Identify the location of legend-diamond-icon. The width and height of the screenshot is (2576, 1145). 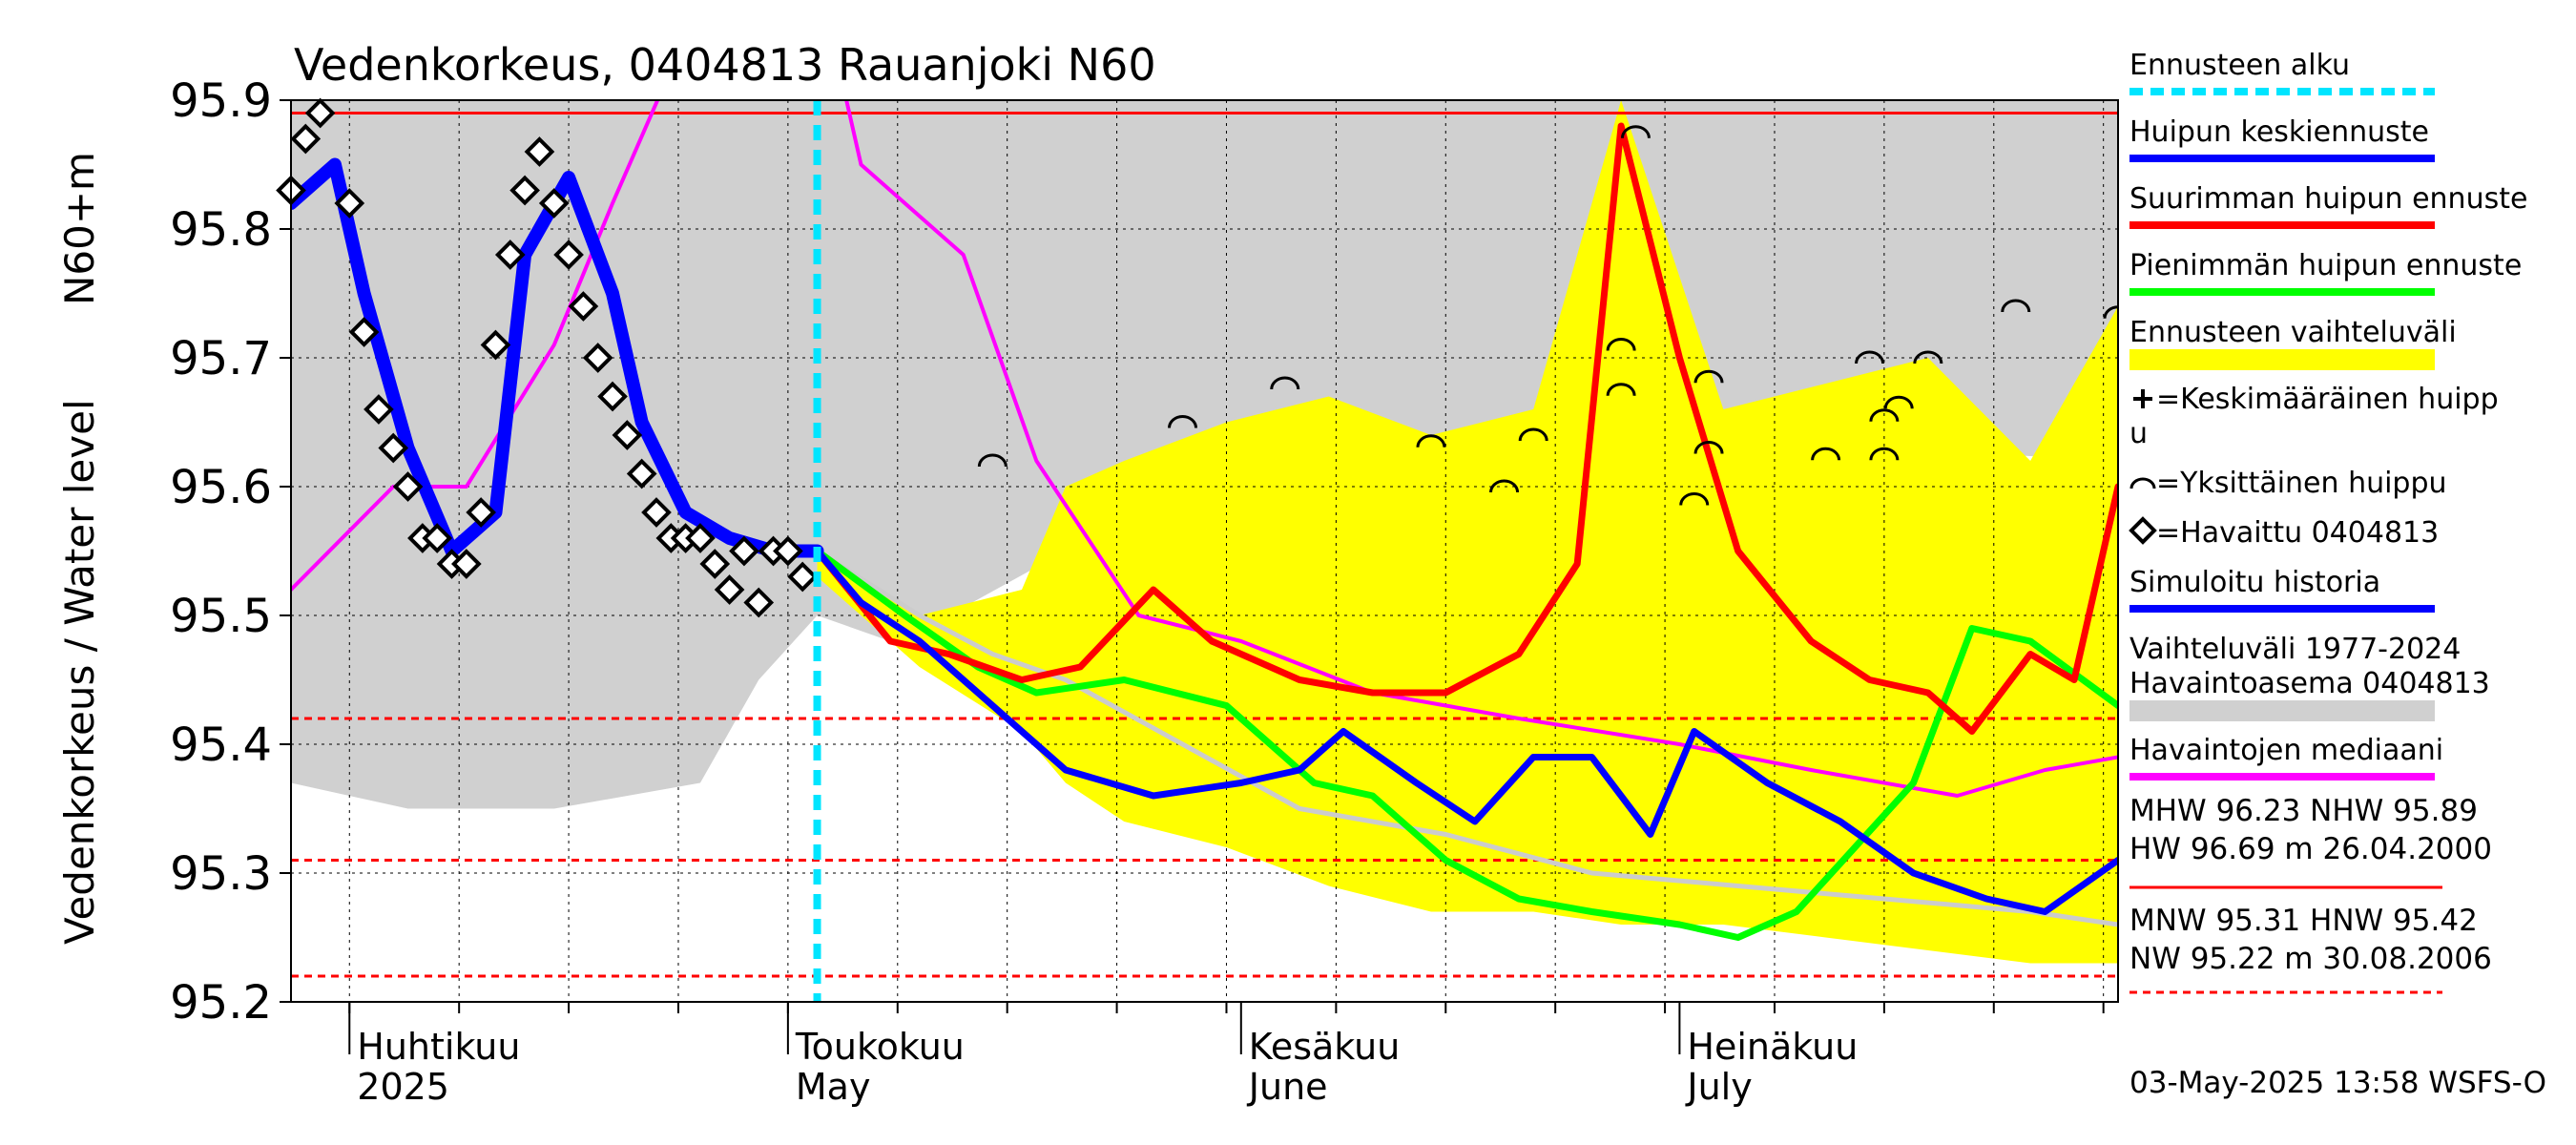
(2143, 531).